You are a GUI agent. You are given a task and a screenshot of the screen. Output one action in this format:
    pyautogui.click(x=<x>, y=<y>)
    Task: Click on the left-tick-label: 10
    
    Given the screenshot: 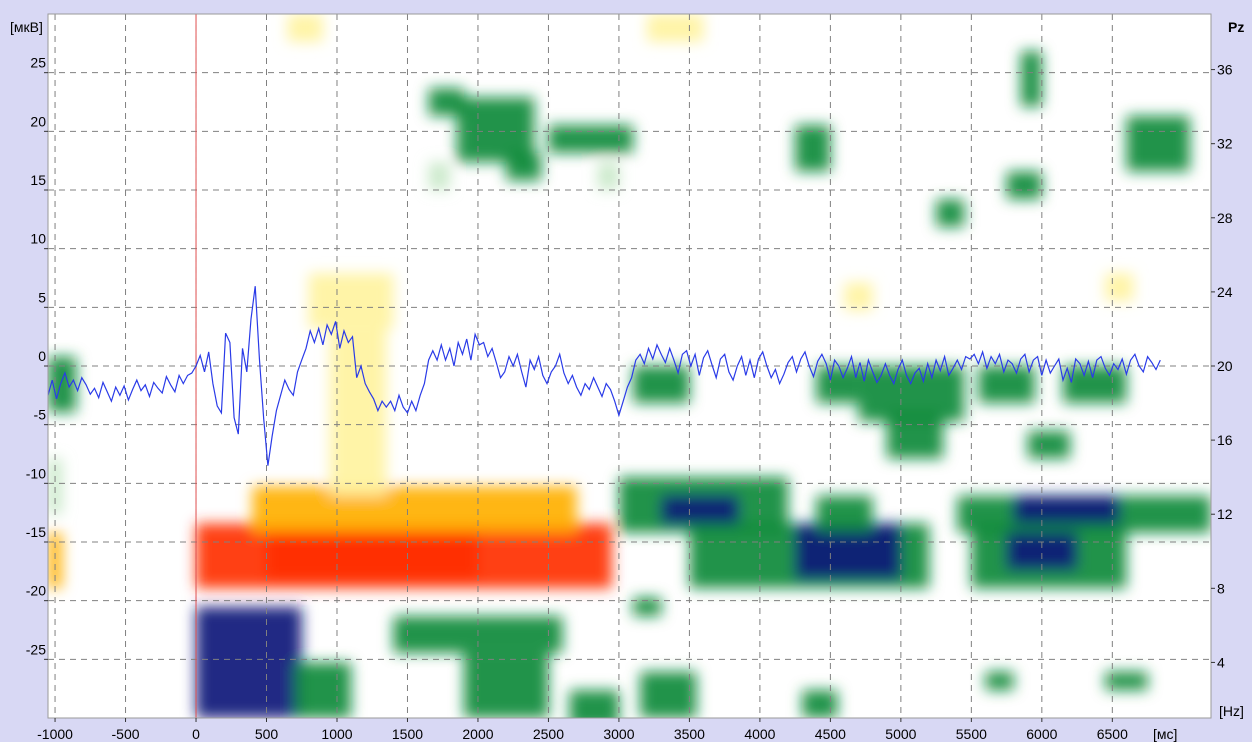 What is the action you would take?
    pyautogui.click(x=38, y=239)
    